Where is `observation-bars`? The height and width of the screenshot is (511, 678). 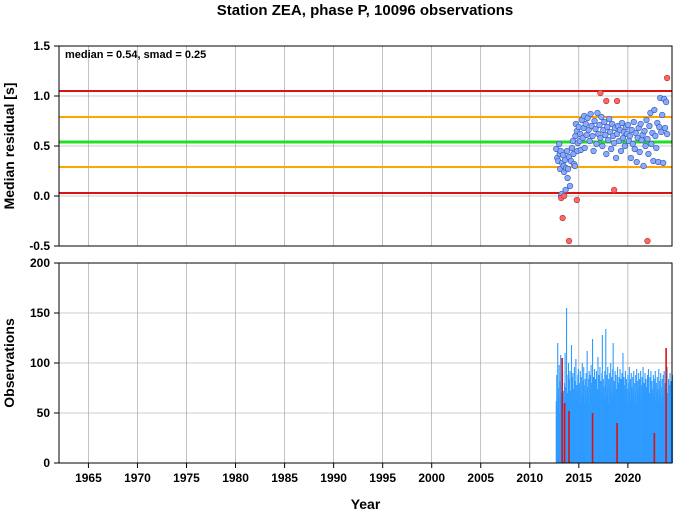
observation-bars is located at coordinates (614, 385).